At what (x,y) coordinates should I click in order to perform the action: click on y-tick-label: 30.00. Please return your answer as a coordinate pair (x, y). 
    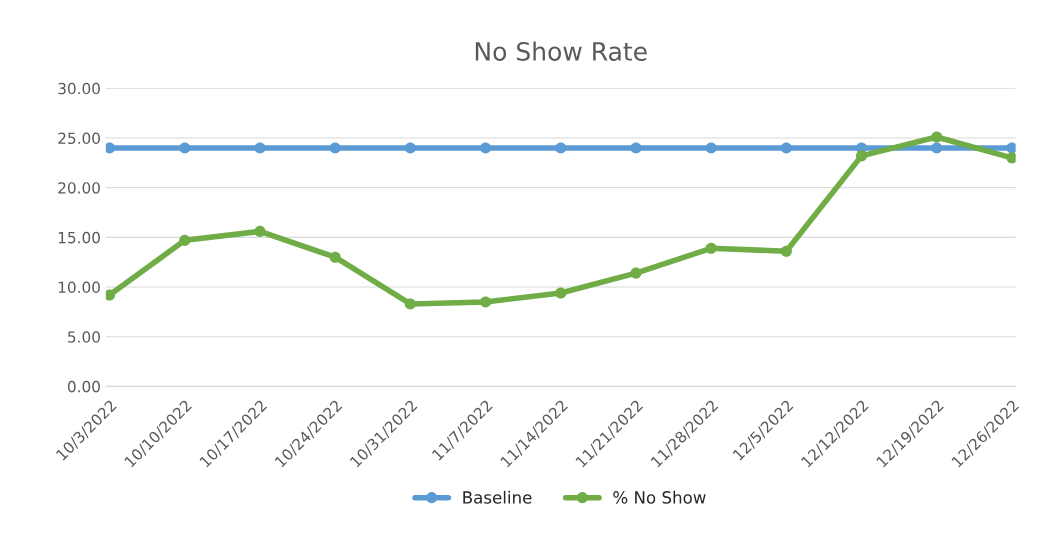
    Looking at the image, I should click on (79, 88).